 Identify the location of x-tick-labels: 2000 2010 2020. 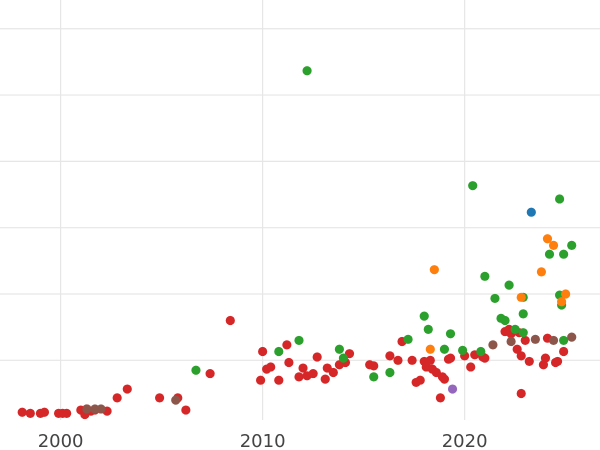
(263, 440).